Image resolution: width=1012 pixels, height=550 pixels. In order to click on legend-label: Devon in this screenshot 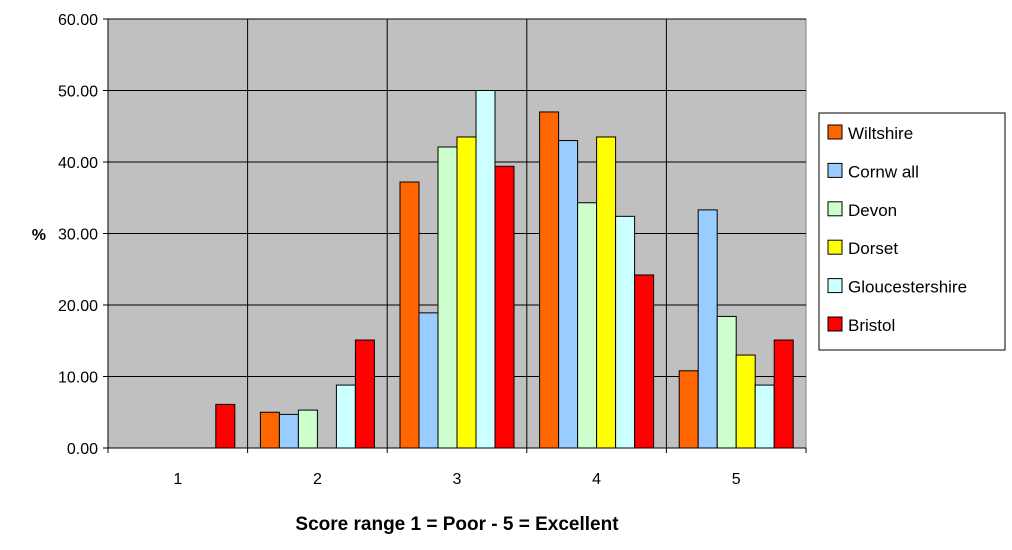, I will do `click(872, 210)`.